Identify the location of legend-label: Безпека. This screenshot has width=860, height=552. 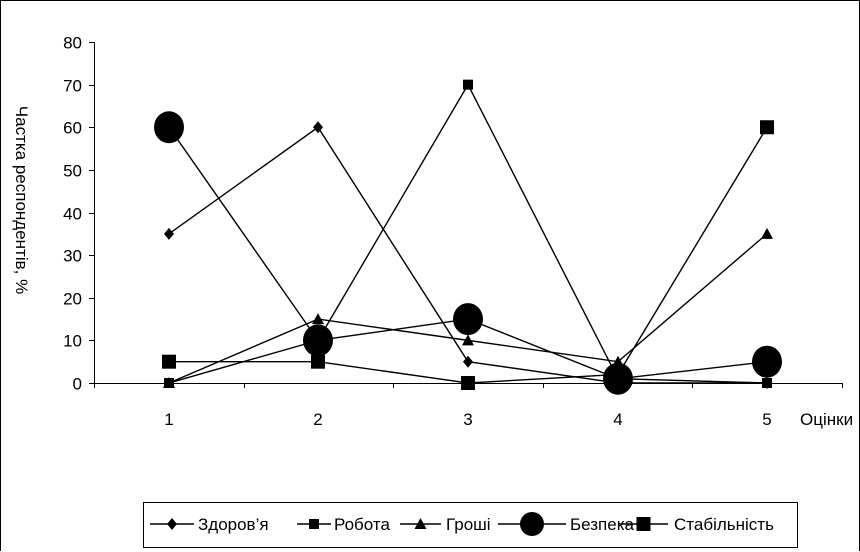
(602, 524).